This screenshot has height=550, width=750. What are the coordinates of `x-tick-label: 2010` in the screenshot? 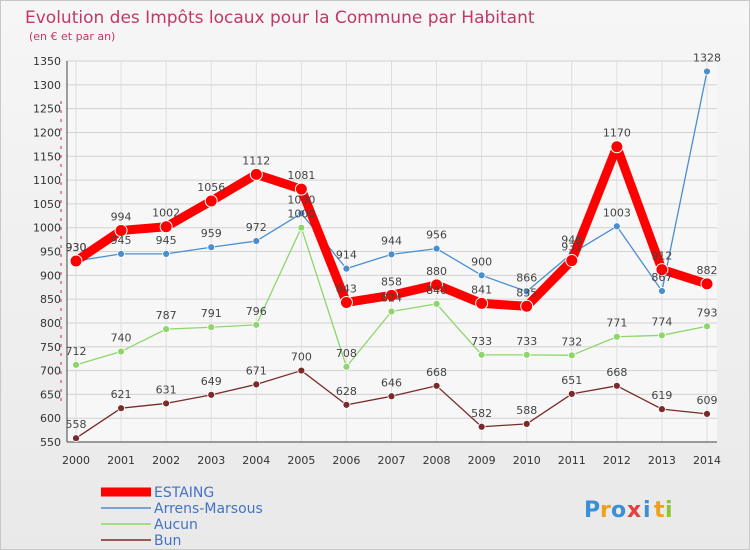 It's located at (527, 460).